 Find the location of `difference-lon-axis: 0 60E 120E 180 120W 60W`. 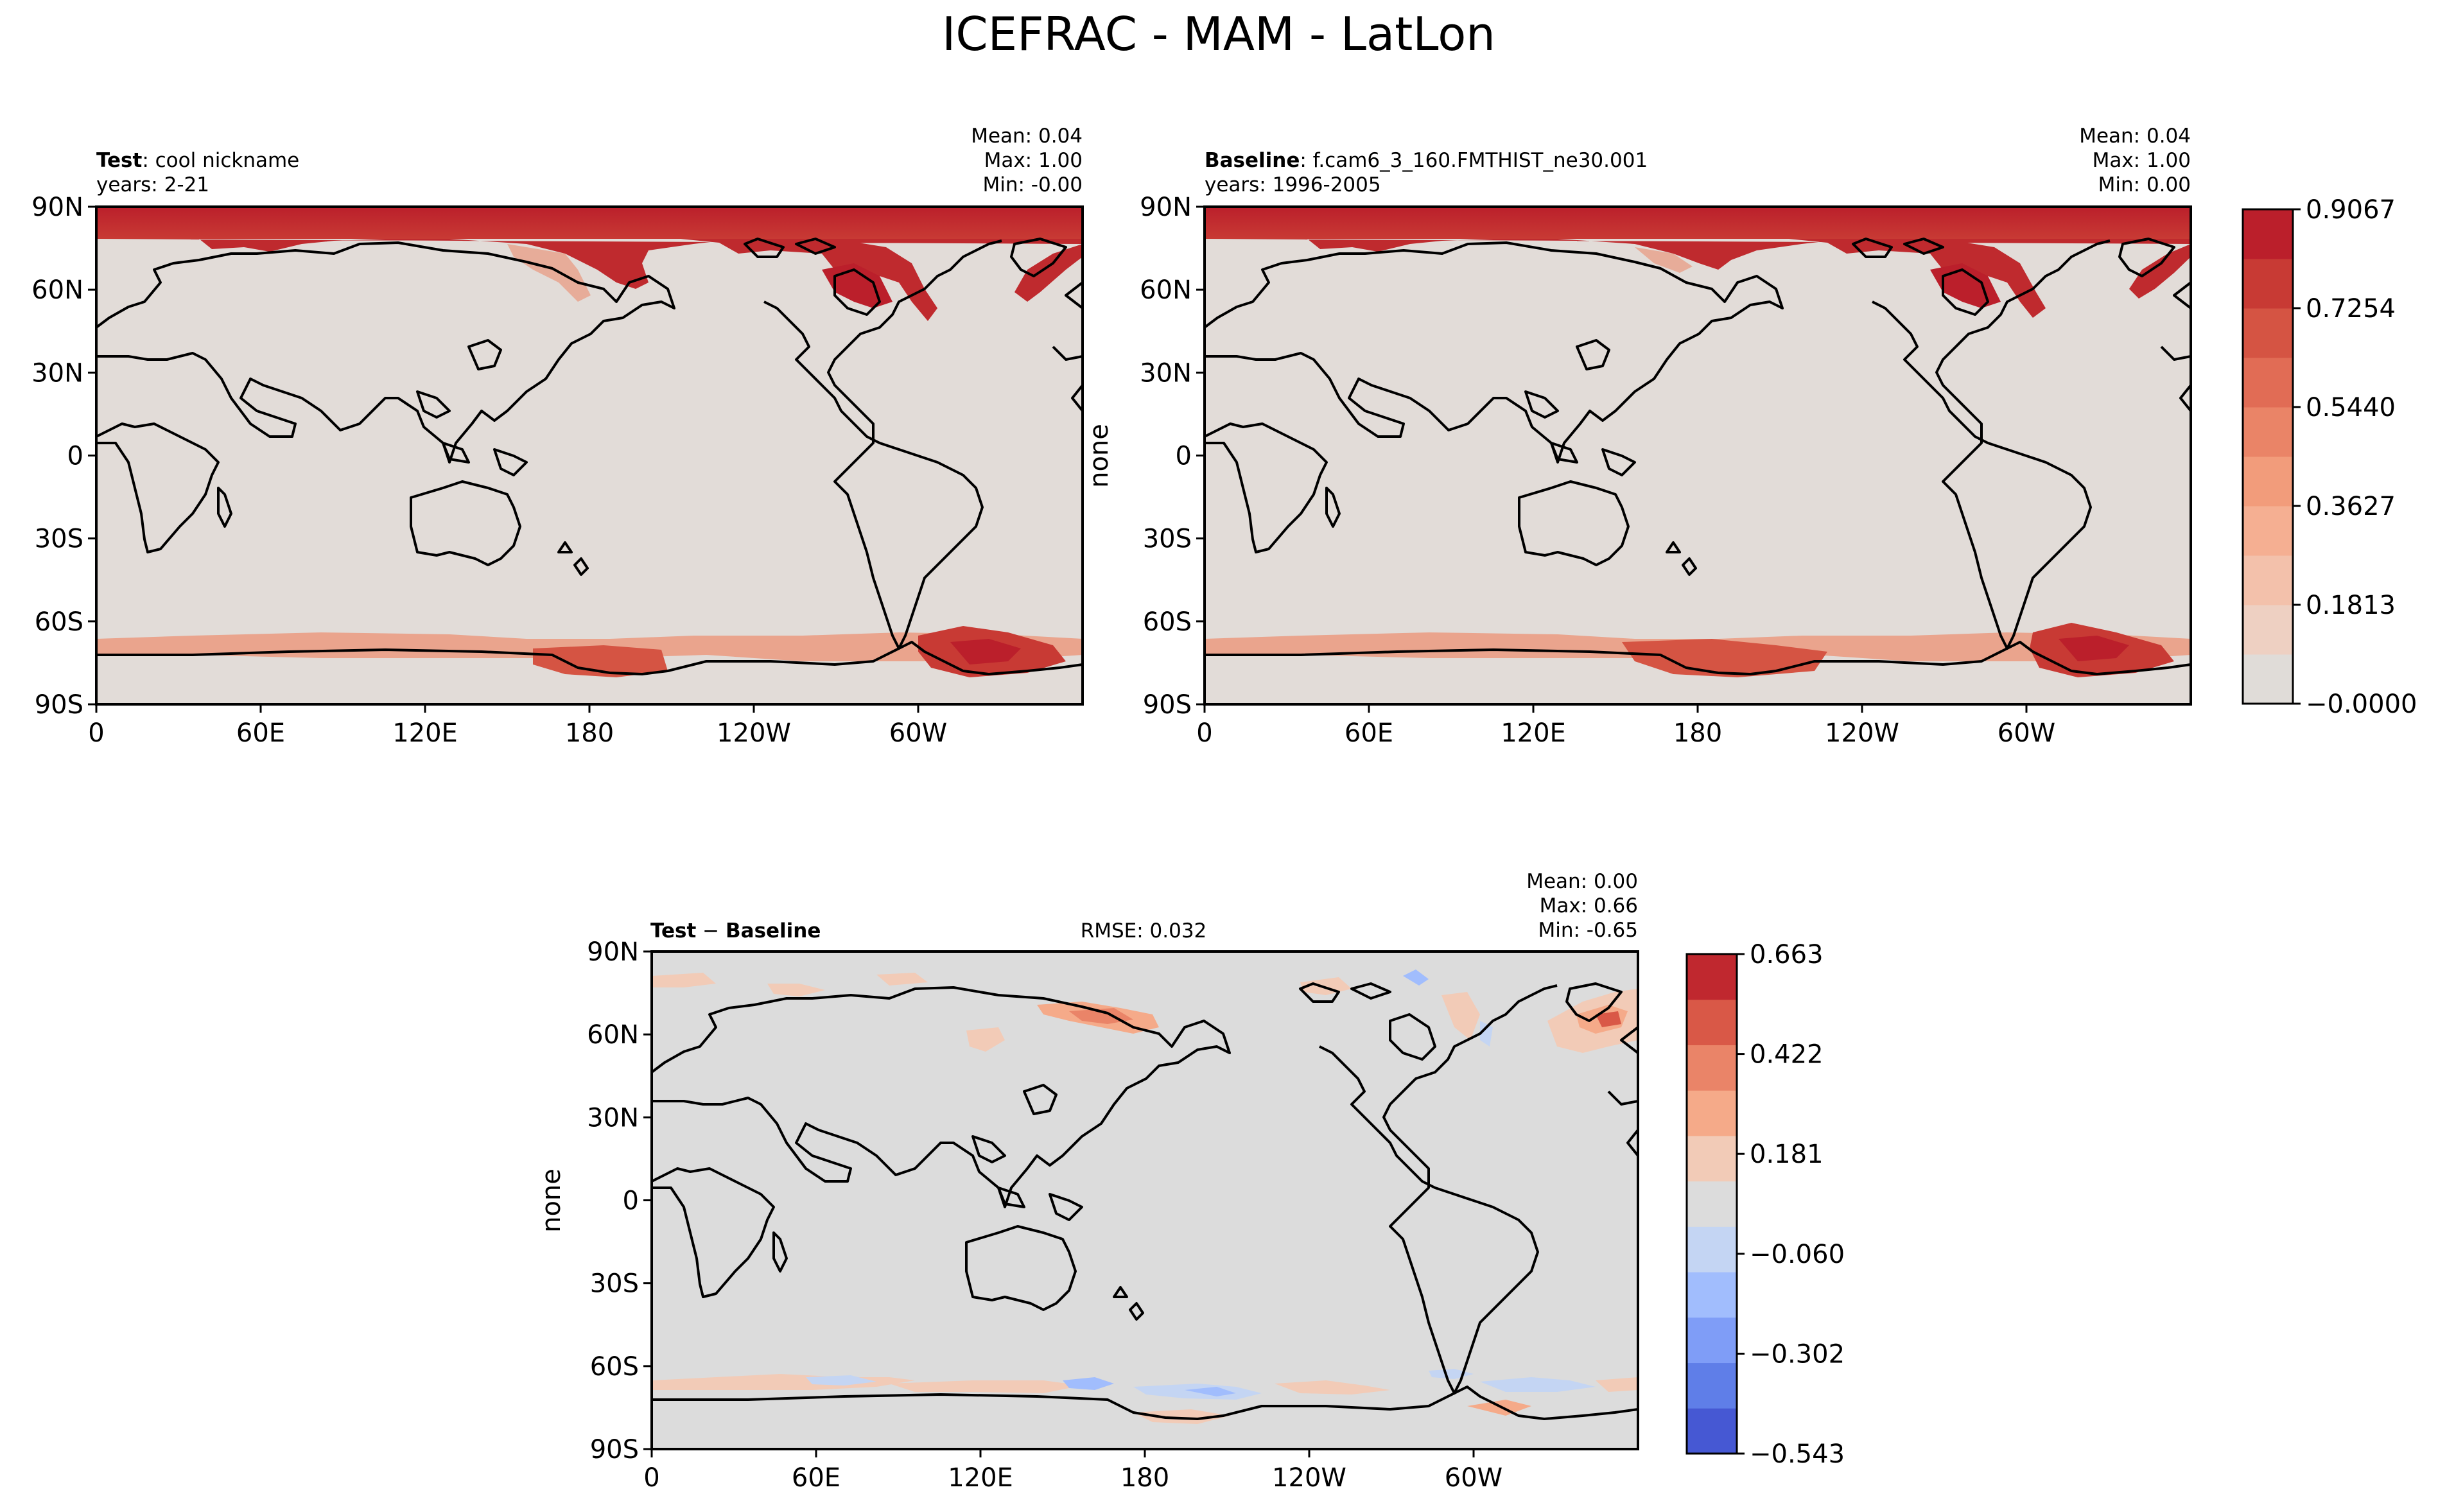

difference-lon-axis: 0 60E 120E 180 120W 60W is located at coordinates (1072, 1471).